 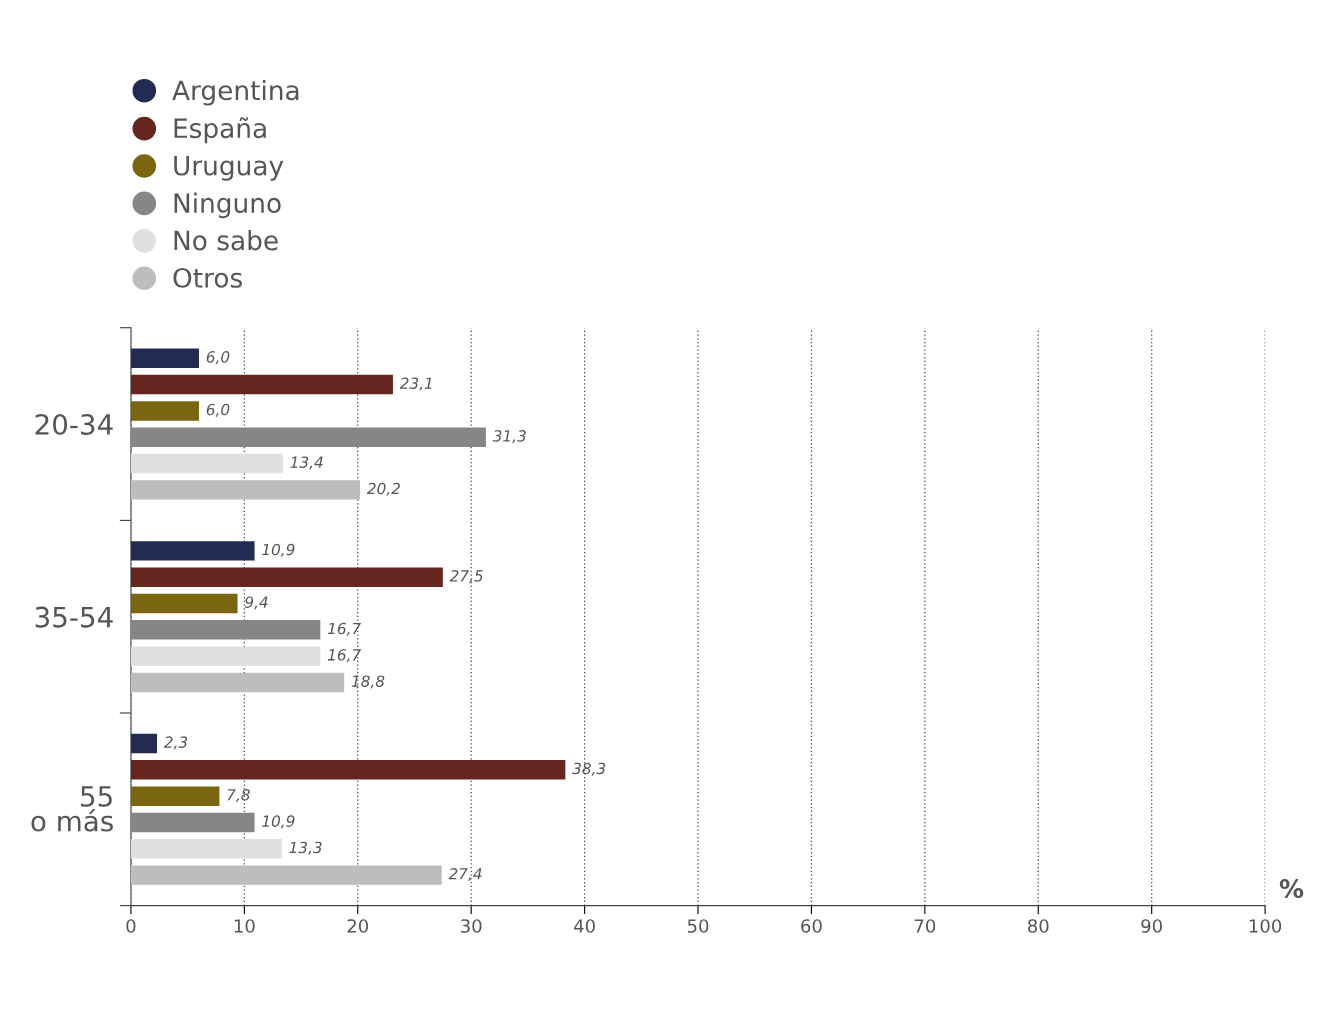 I want to click on x-tick-label: 100, so click(x=1265, y=926).